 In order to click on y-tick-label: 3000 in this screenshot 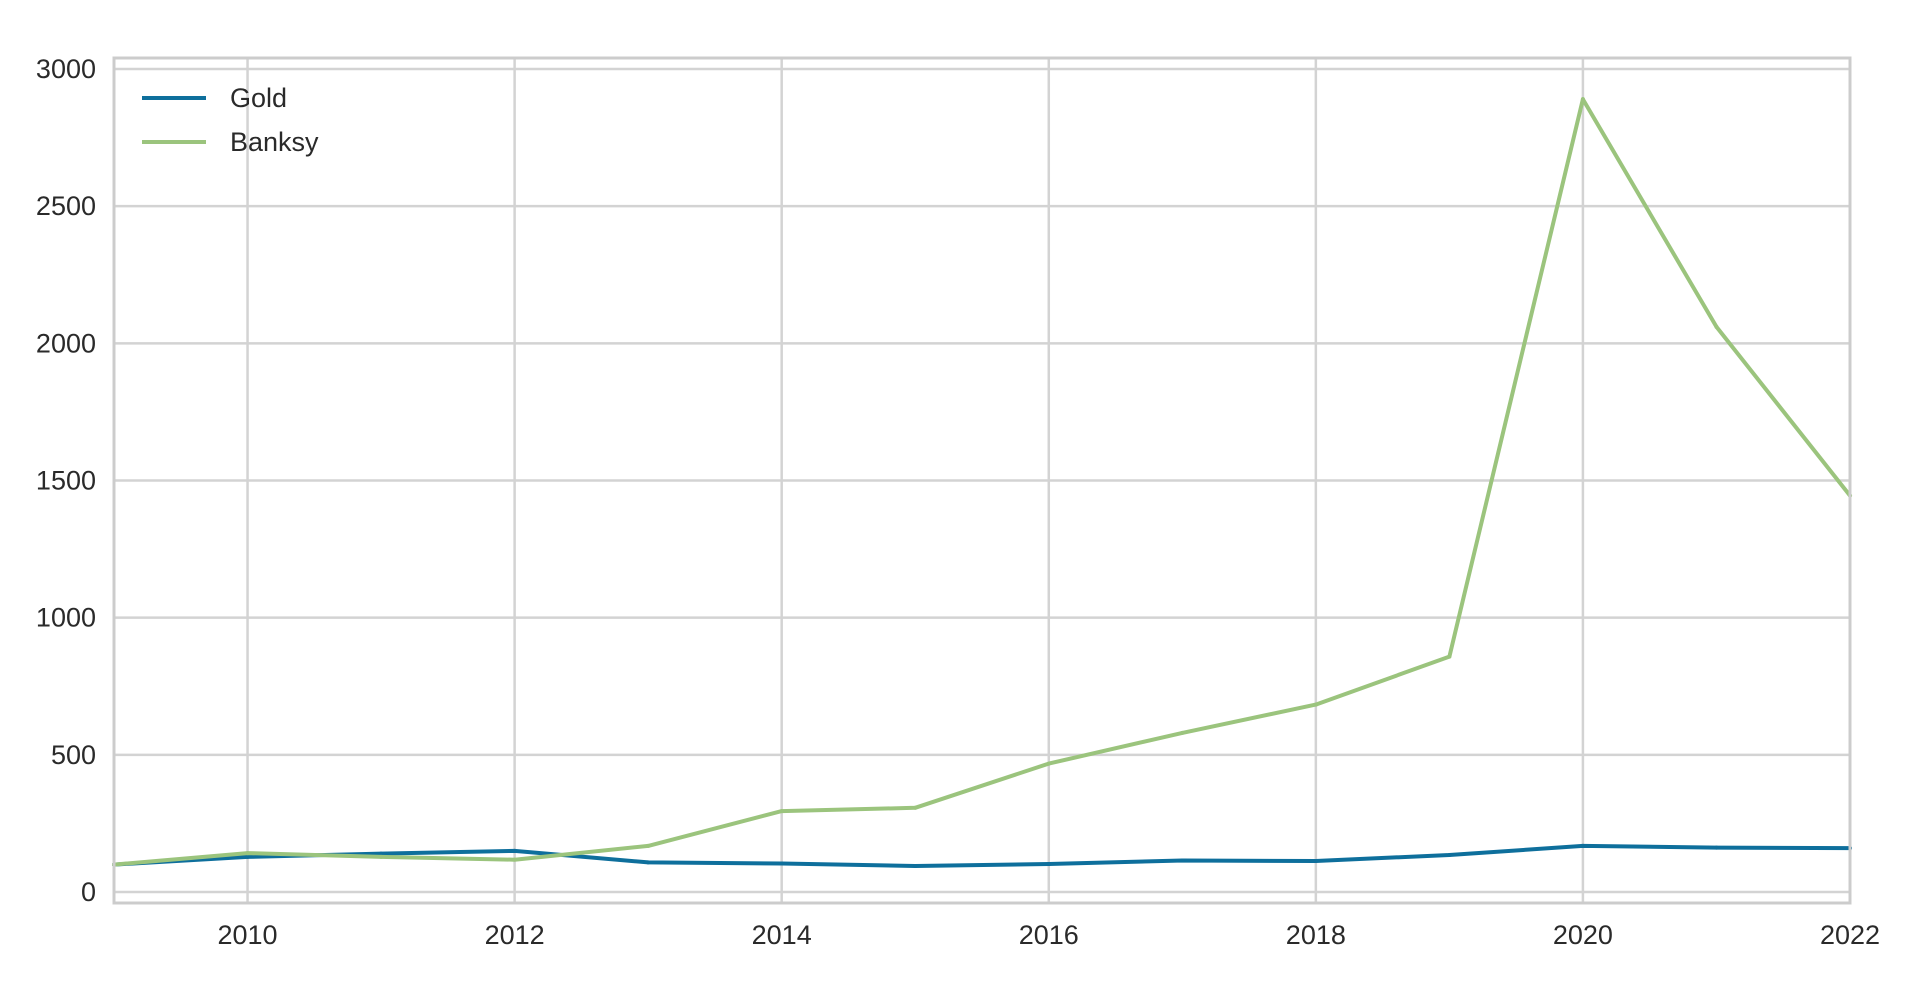, I will do `click(66, 69)`.